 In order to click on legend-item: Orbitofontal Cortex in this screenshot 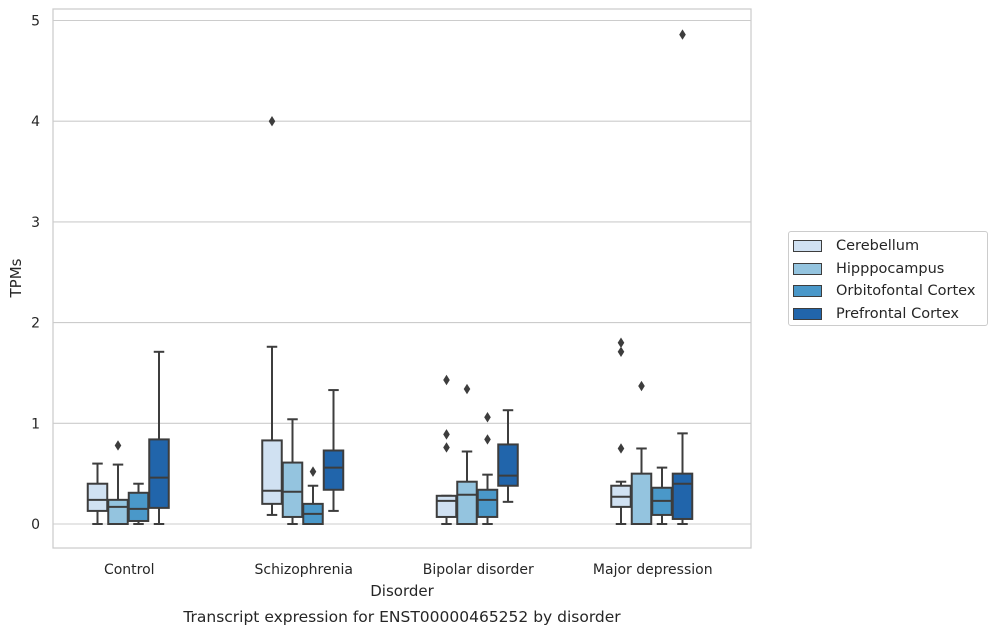, I will do `click(890, 291)`.